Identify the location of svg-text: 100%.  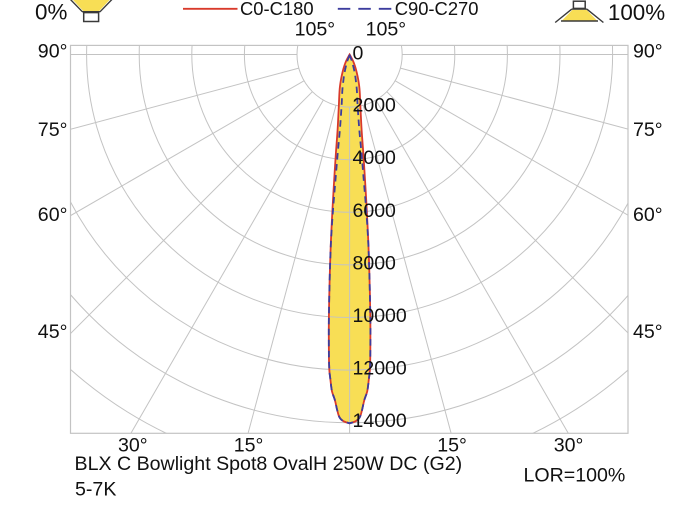
(636, 12).